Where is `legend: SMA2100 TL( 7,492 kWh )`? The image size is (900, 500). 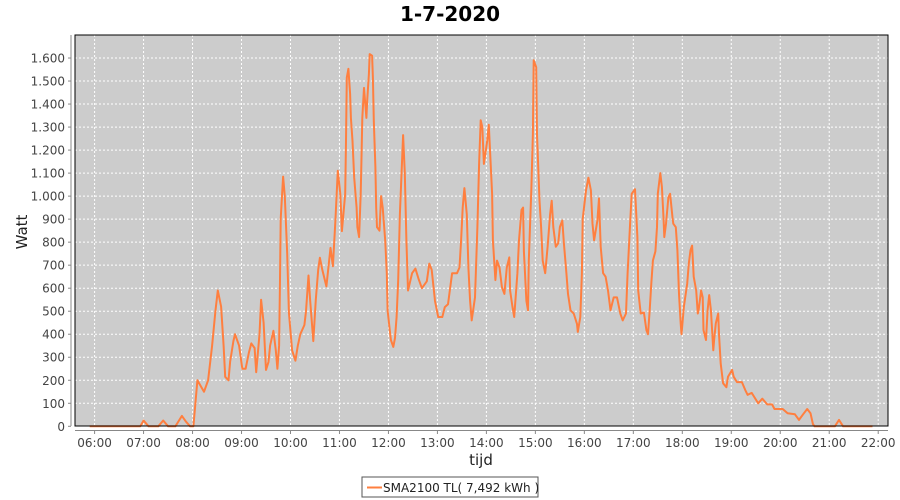
legend: SMA2100 TL( 7,492 kWh ) is located at coordinates (450, 487).